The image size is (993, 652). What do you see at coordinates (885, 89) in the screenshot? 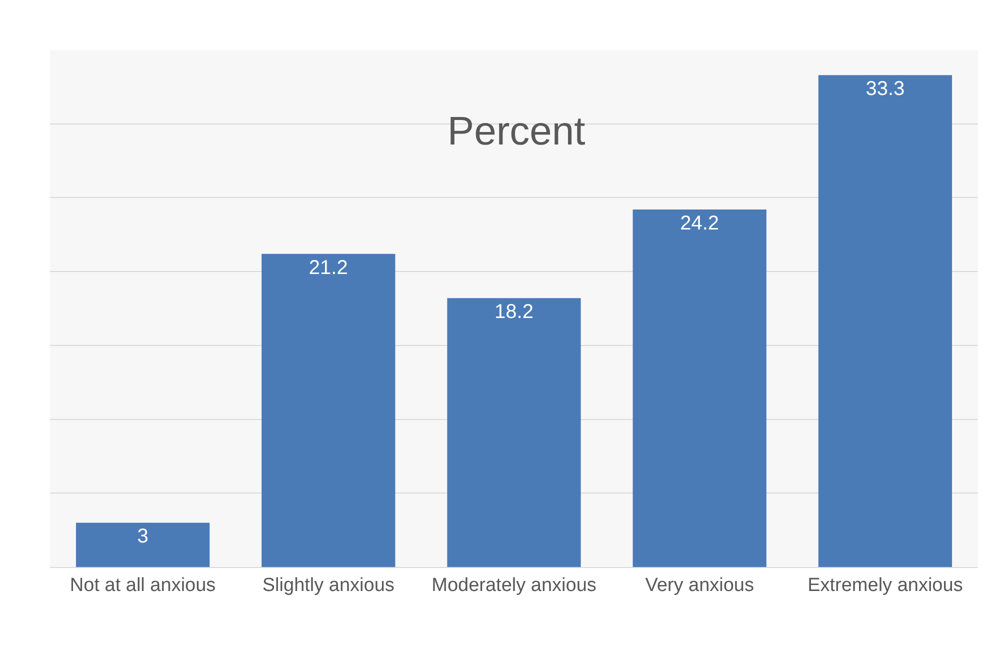
I see `data-label: 33.3` at bounding box center [885, 89].